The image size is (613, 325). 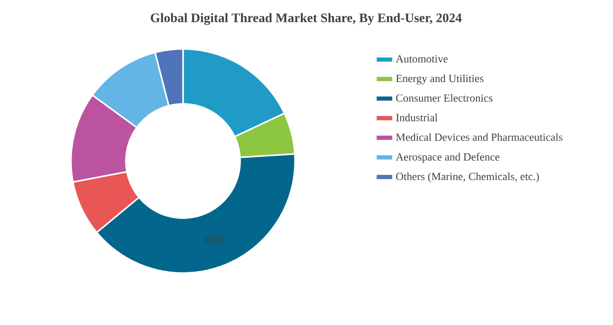 What do you see at coordinates (440, 79) in the screenshot?
I see `legend-label: Energy and Utilities` at bounding box center [440, 79].